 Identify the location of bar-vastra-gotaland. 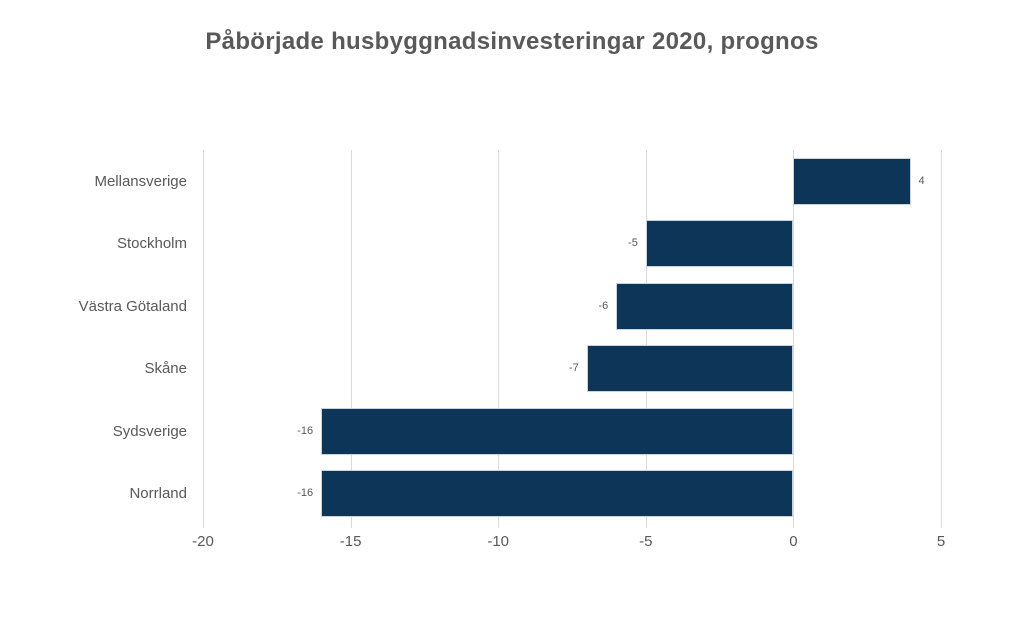
(705, 306).